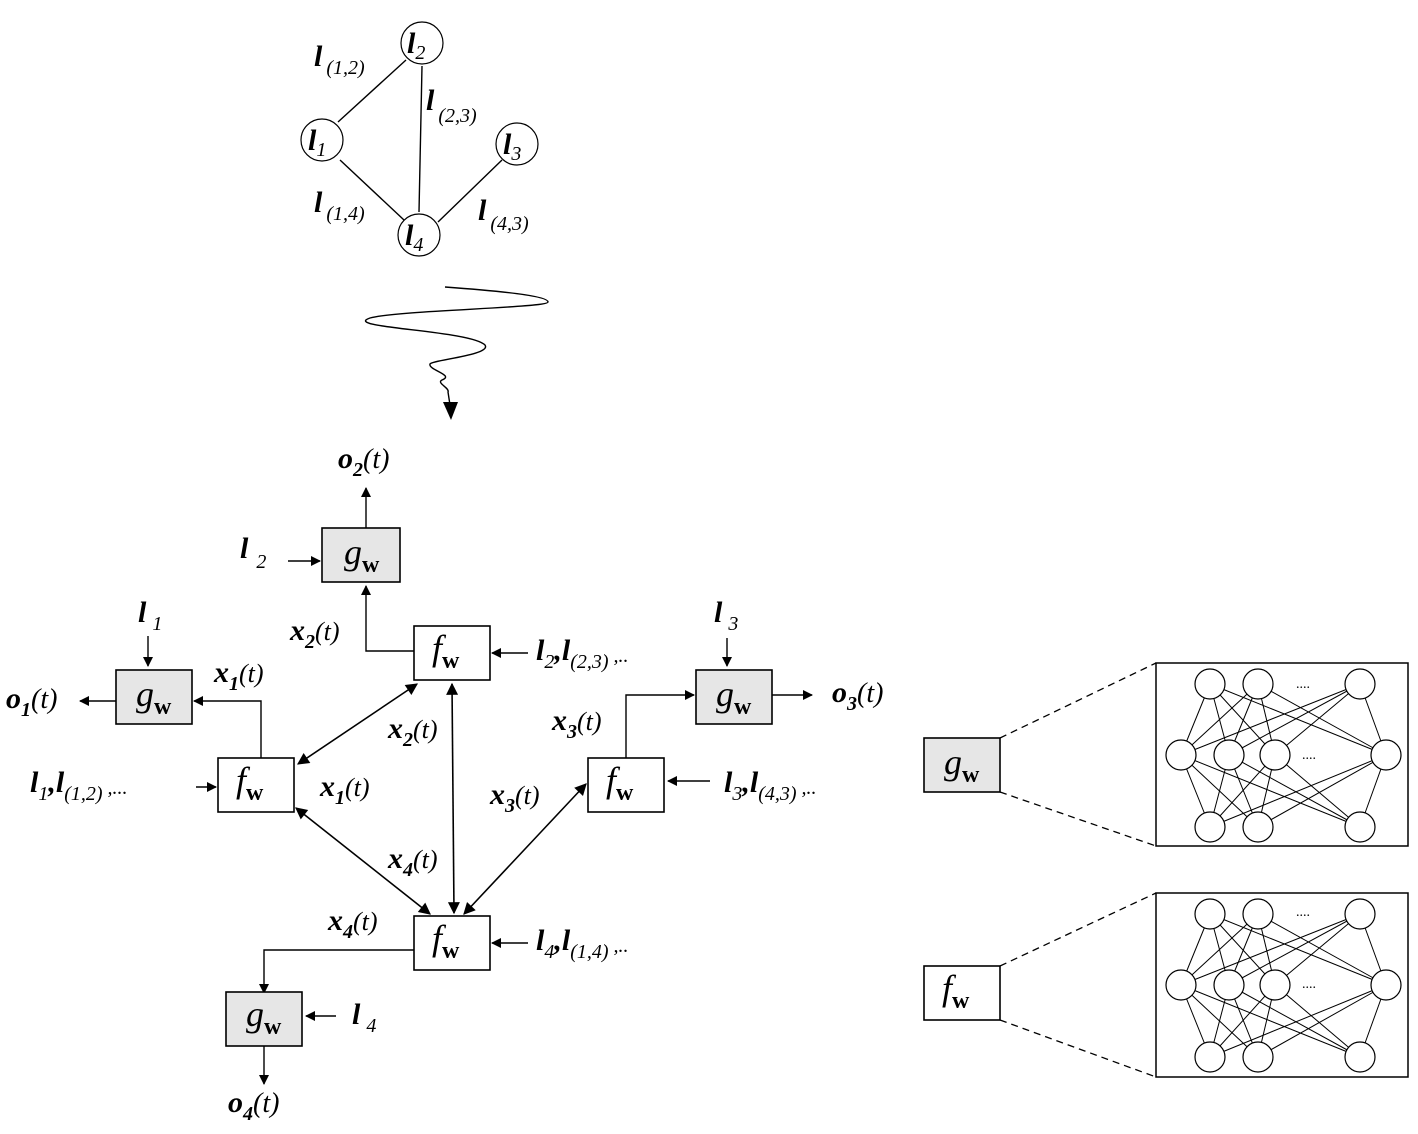  What do you see at coordinates (582, 943) in the screenshot?
I see `f4-inputs-label: l4,l(1,4) ,..` at bounding box center [582, 943].